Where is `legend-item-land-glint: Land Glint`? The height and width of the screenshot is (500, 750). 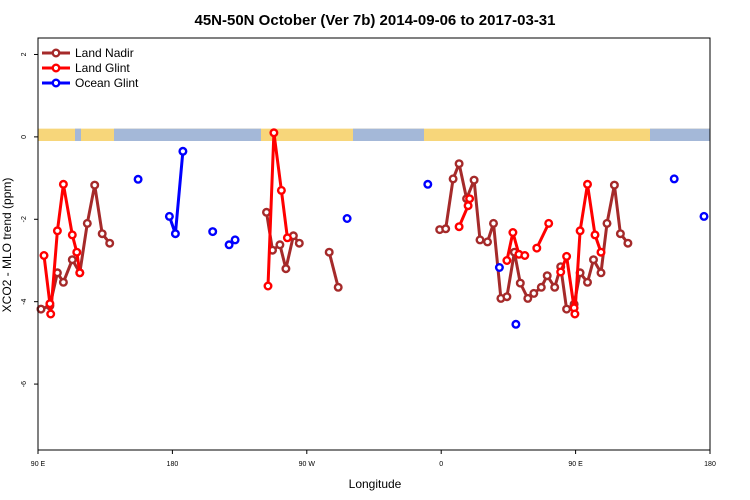 legend-item-land-glint: Land Glint is located at coordinates (86, 68).